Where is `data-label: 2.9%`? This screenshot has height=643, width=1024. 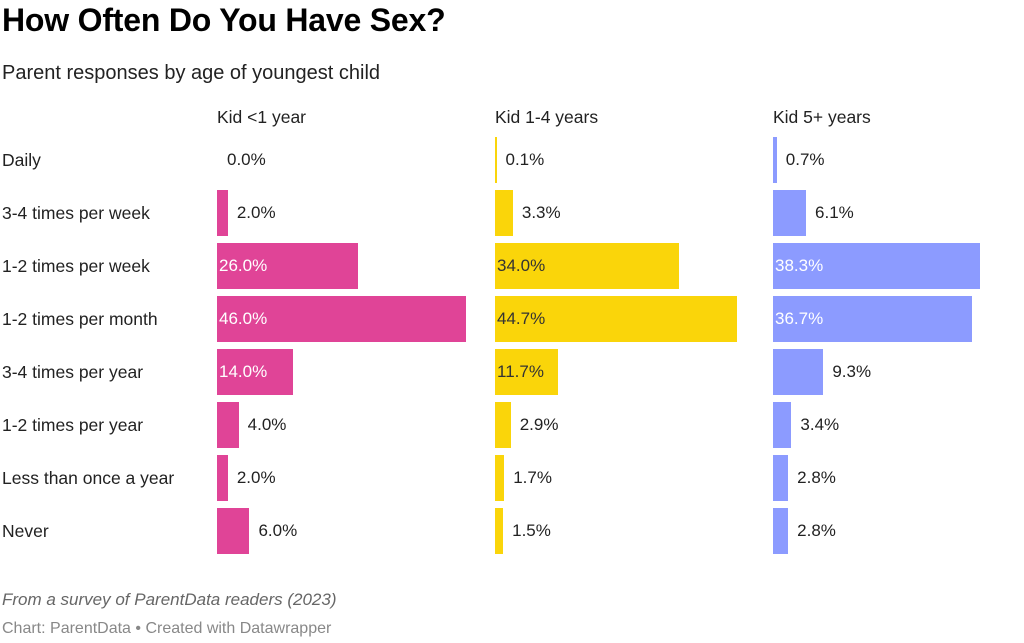 data-label: 2.9% is located at coordinates (539, 424).